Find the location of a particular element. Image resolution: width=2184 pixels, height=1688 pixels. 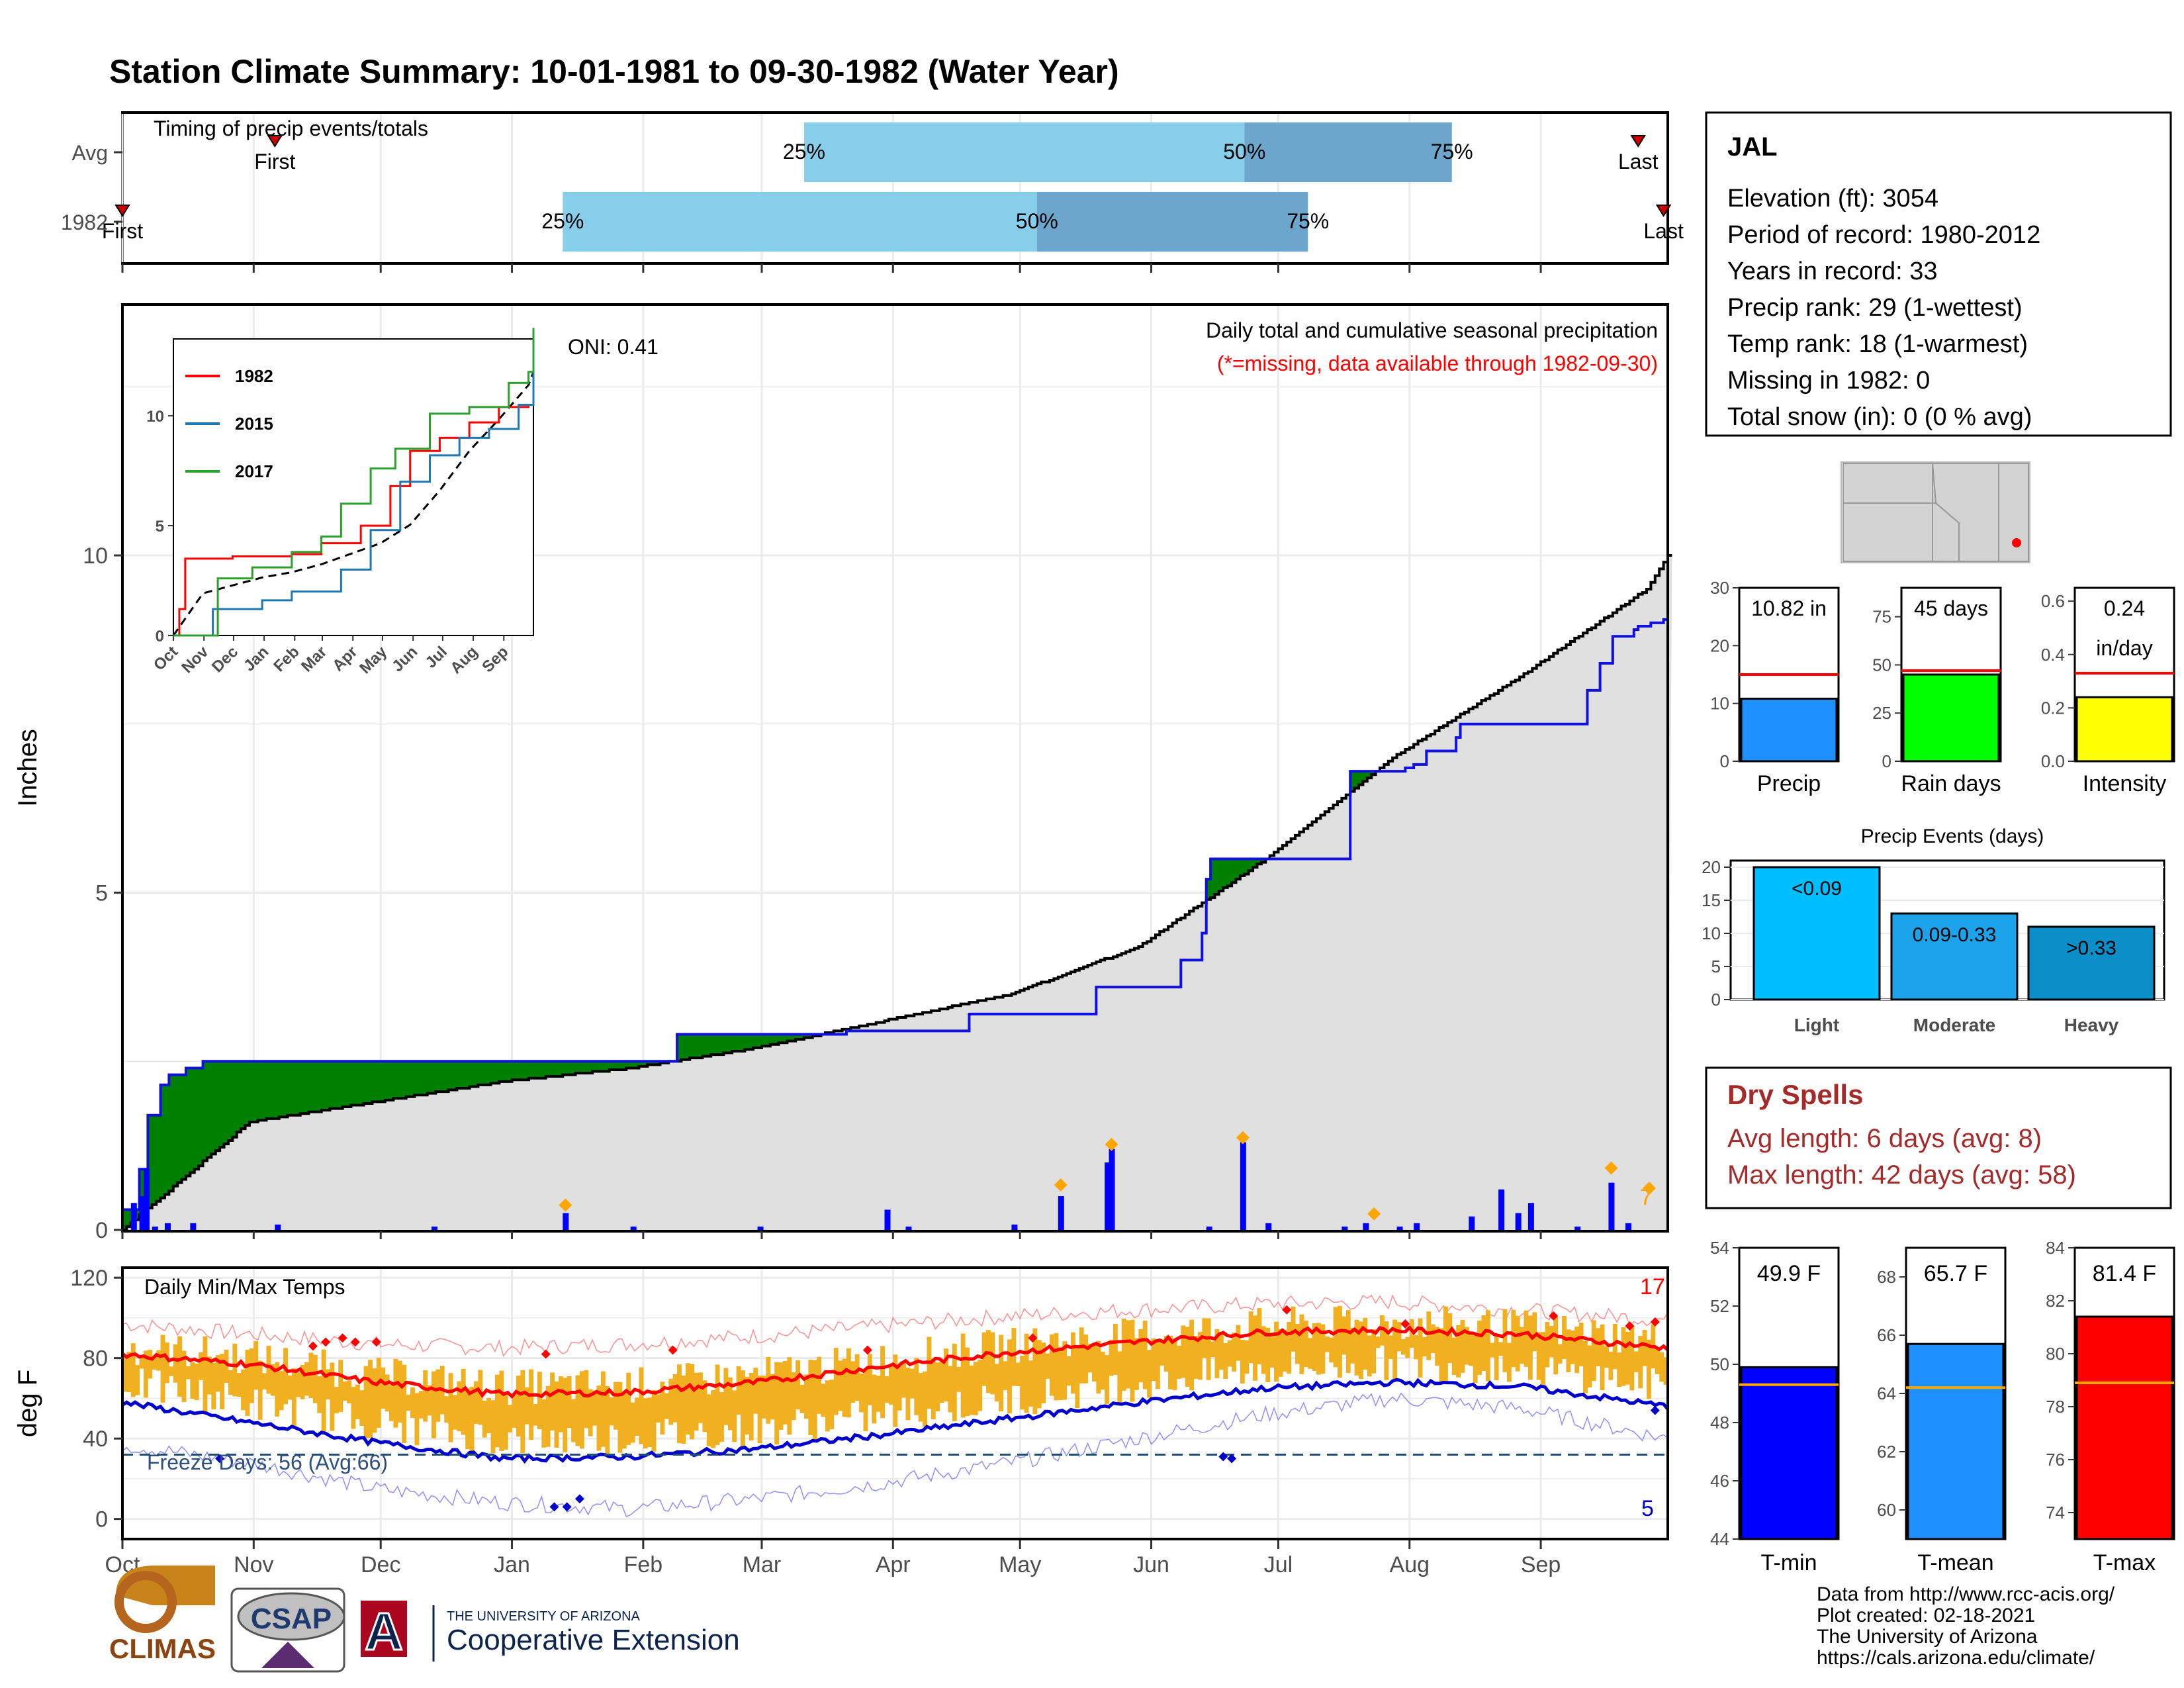

month-tick-label: Nov is located at coordinates (253, 1564).